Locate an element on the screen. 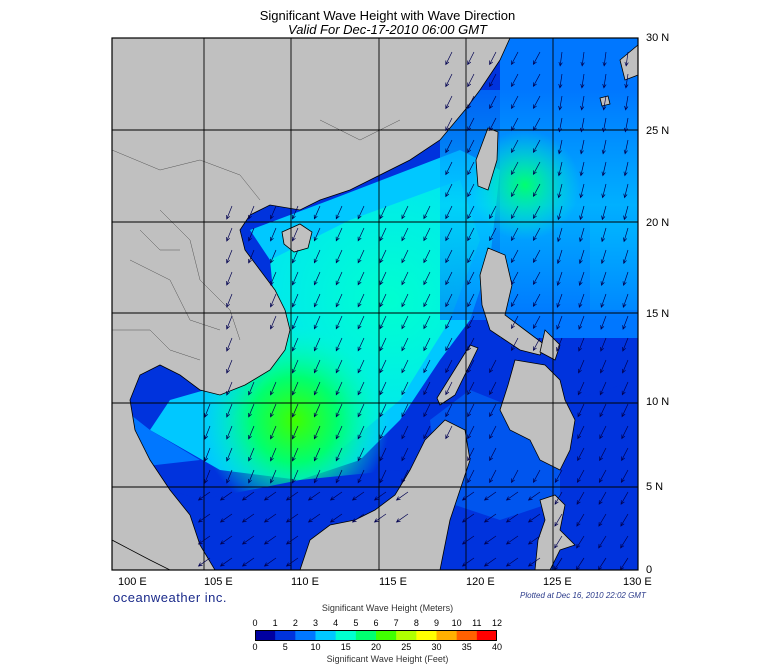 The width and height of the screenshot is (775, 665). lon-label-115e: 115 E is located at coordinates (393, 582).